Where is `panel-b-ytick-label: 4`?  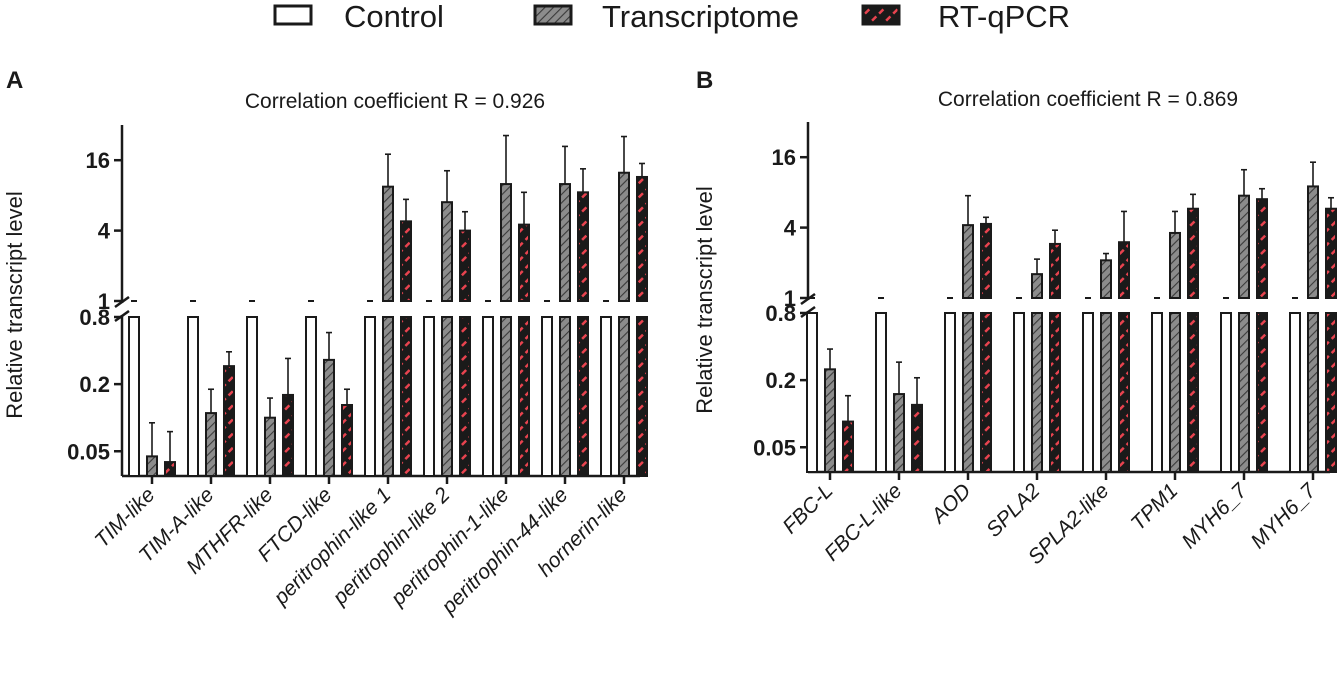
panel-b-ytick-label: 4 is located at coordinates (790, 228).